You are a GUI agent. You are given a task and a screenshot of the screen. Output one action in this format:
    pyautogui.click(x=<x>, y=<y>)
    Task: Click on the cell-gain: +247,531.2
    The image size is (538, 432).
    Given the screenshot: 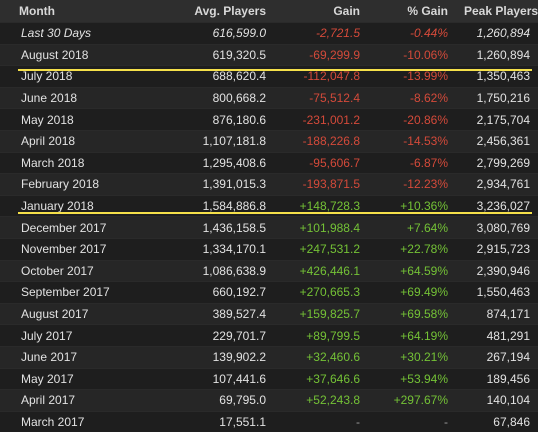 What is the action you would take?
    pyautogui.click(x=321, y=249)
    